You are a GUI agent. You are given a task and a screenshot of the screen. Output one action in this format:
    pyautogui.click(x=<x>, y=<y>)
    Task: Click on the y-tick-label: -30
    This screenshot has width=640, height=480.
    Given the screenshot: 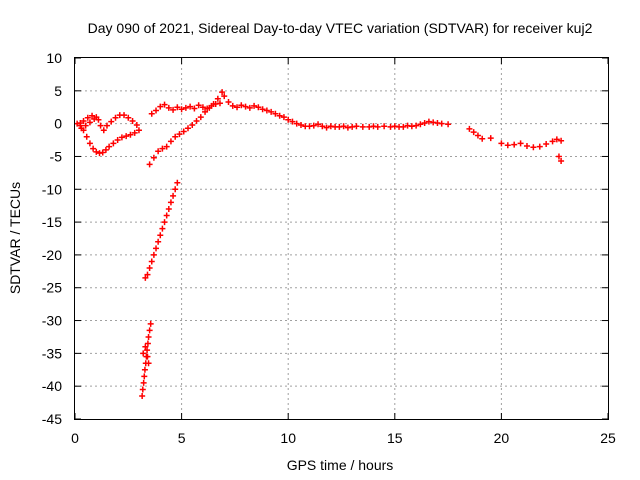 What is the action you would take?
    pyautogui.click(x=52, y=321)
    